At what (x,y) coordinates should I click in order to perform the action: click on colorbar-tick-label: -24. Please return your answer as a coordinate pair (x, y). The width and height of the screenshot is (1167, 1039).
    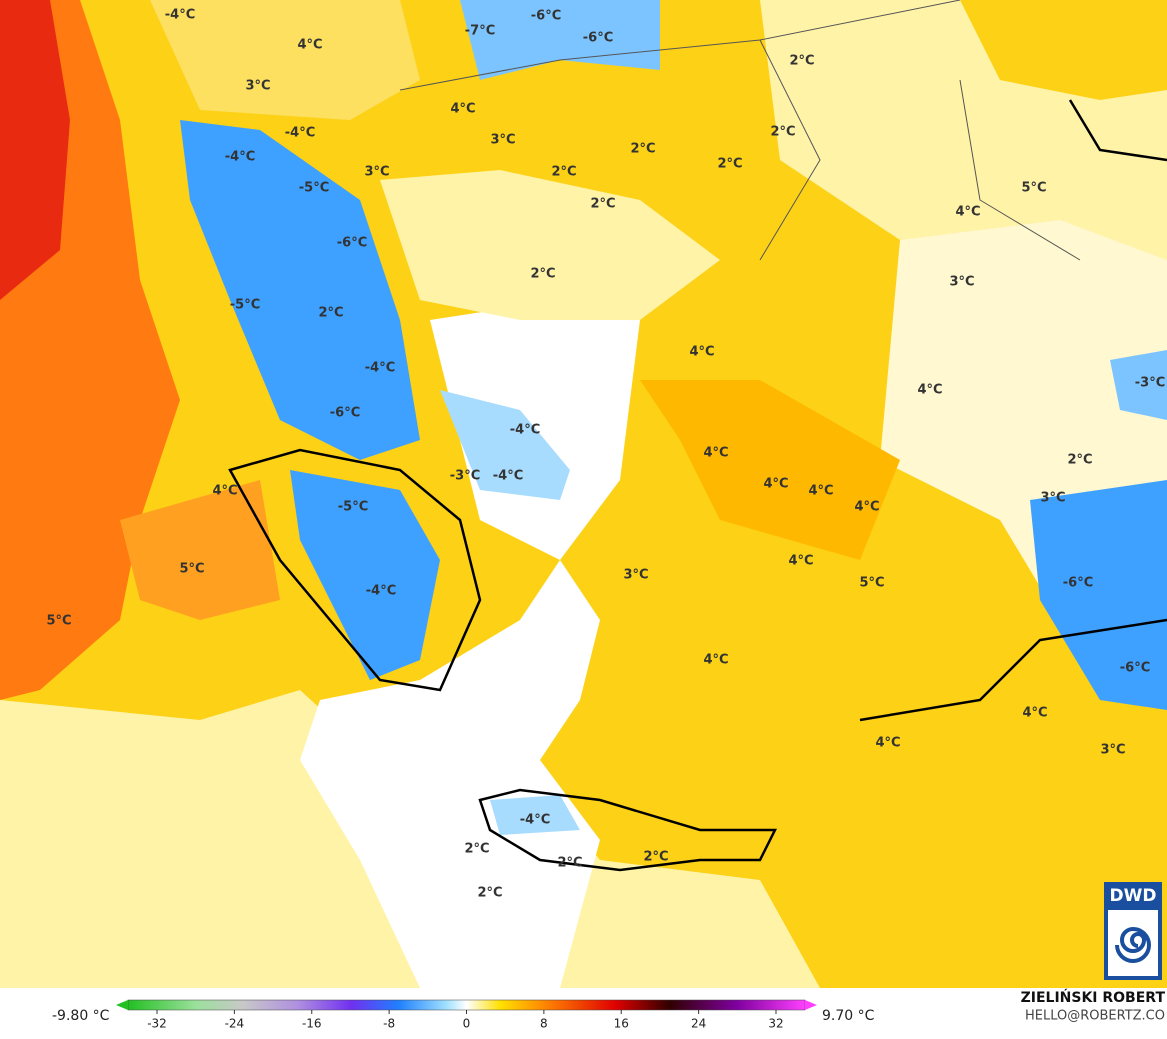
    Looking at the image, I should click on (235, 1024).